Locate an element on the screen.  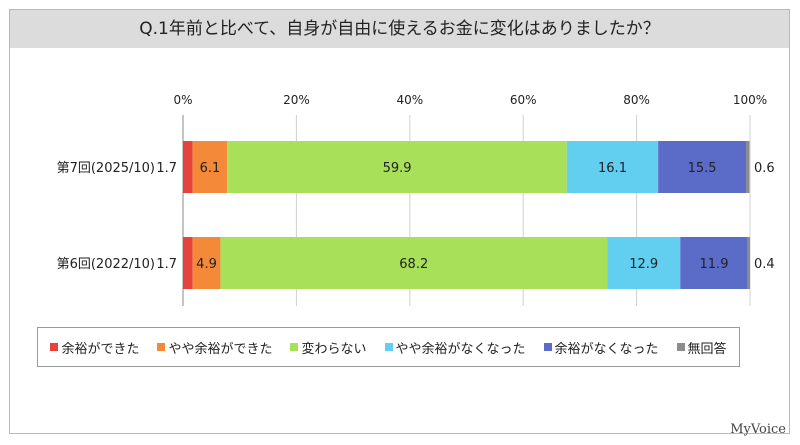
data-label: 12.9 is located at coordinates (643, 264).